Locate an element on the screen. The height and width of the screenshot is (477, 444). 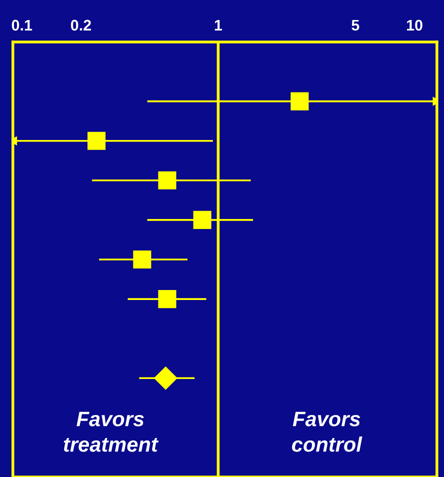
x-tick-label: 0.1 is located at coordinates (22, 25).